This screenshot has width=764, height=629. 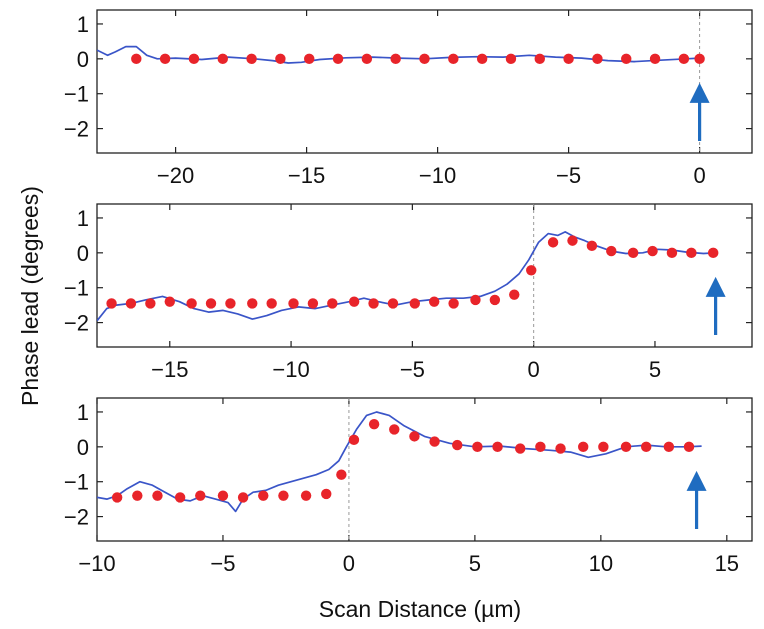 What do you see at coordinates (30, 296) in the screenshot?
I see `y-axis-title: Phase lead (degrees)` at bounding box center [30, 296].